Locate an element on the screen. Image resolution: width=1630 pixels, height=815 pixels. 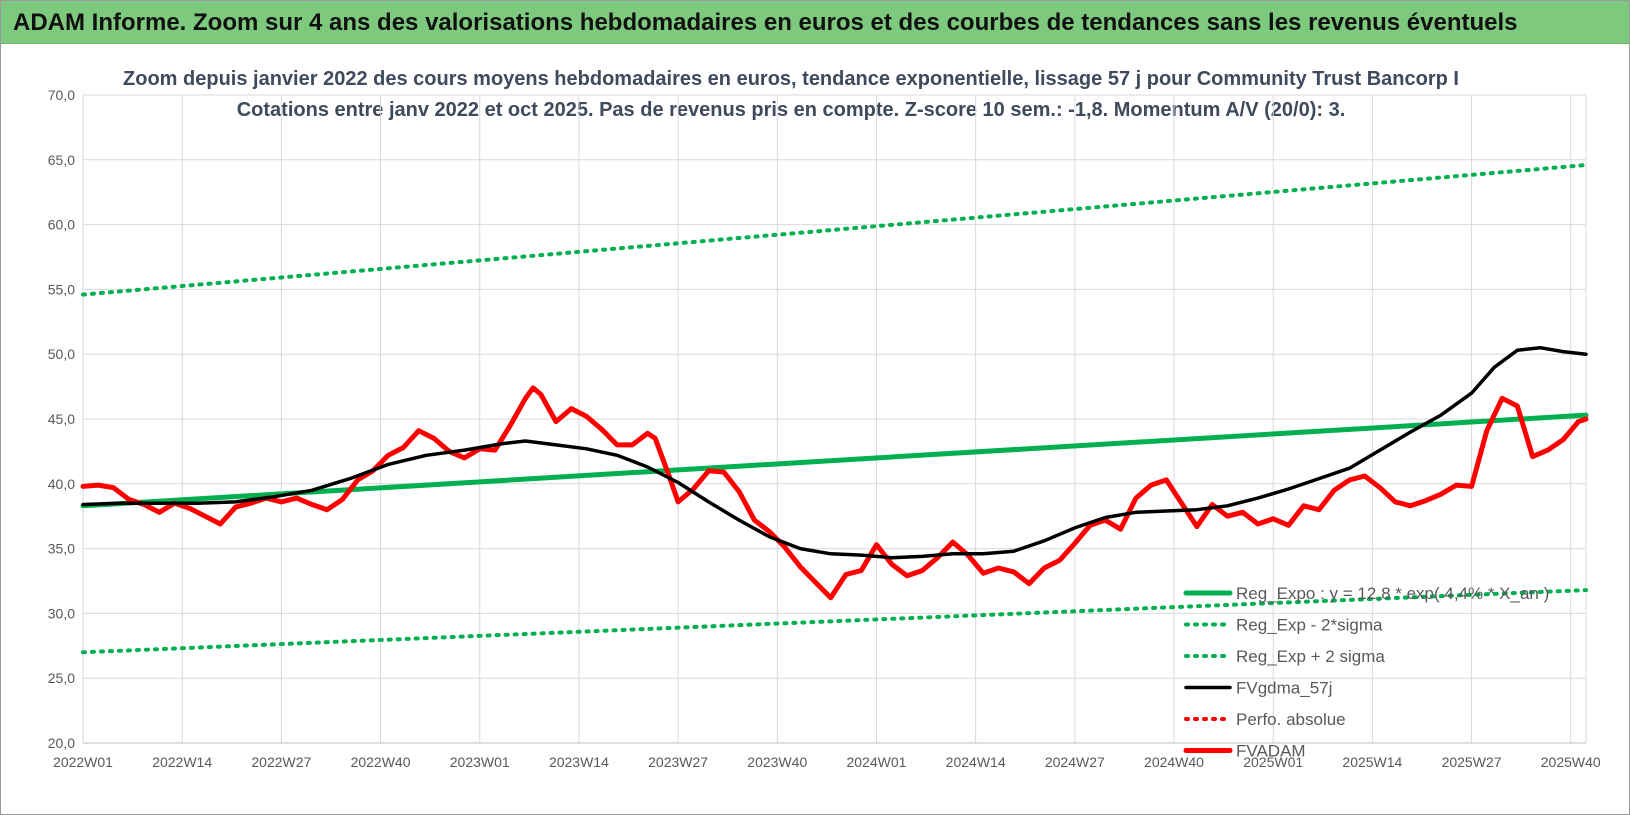
y-tick-label: 55,0 is located at coordinates (61, 289).